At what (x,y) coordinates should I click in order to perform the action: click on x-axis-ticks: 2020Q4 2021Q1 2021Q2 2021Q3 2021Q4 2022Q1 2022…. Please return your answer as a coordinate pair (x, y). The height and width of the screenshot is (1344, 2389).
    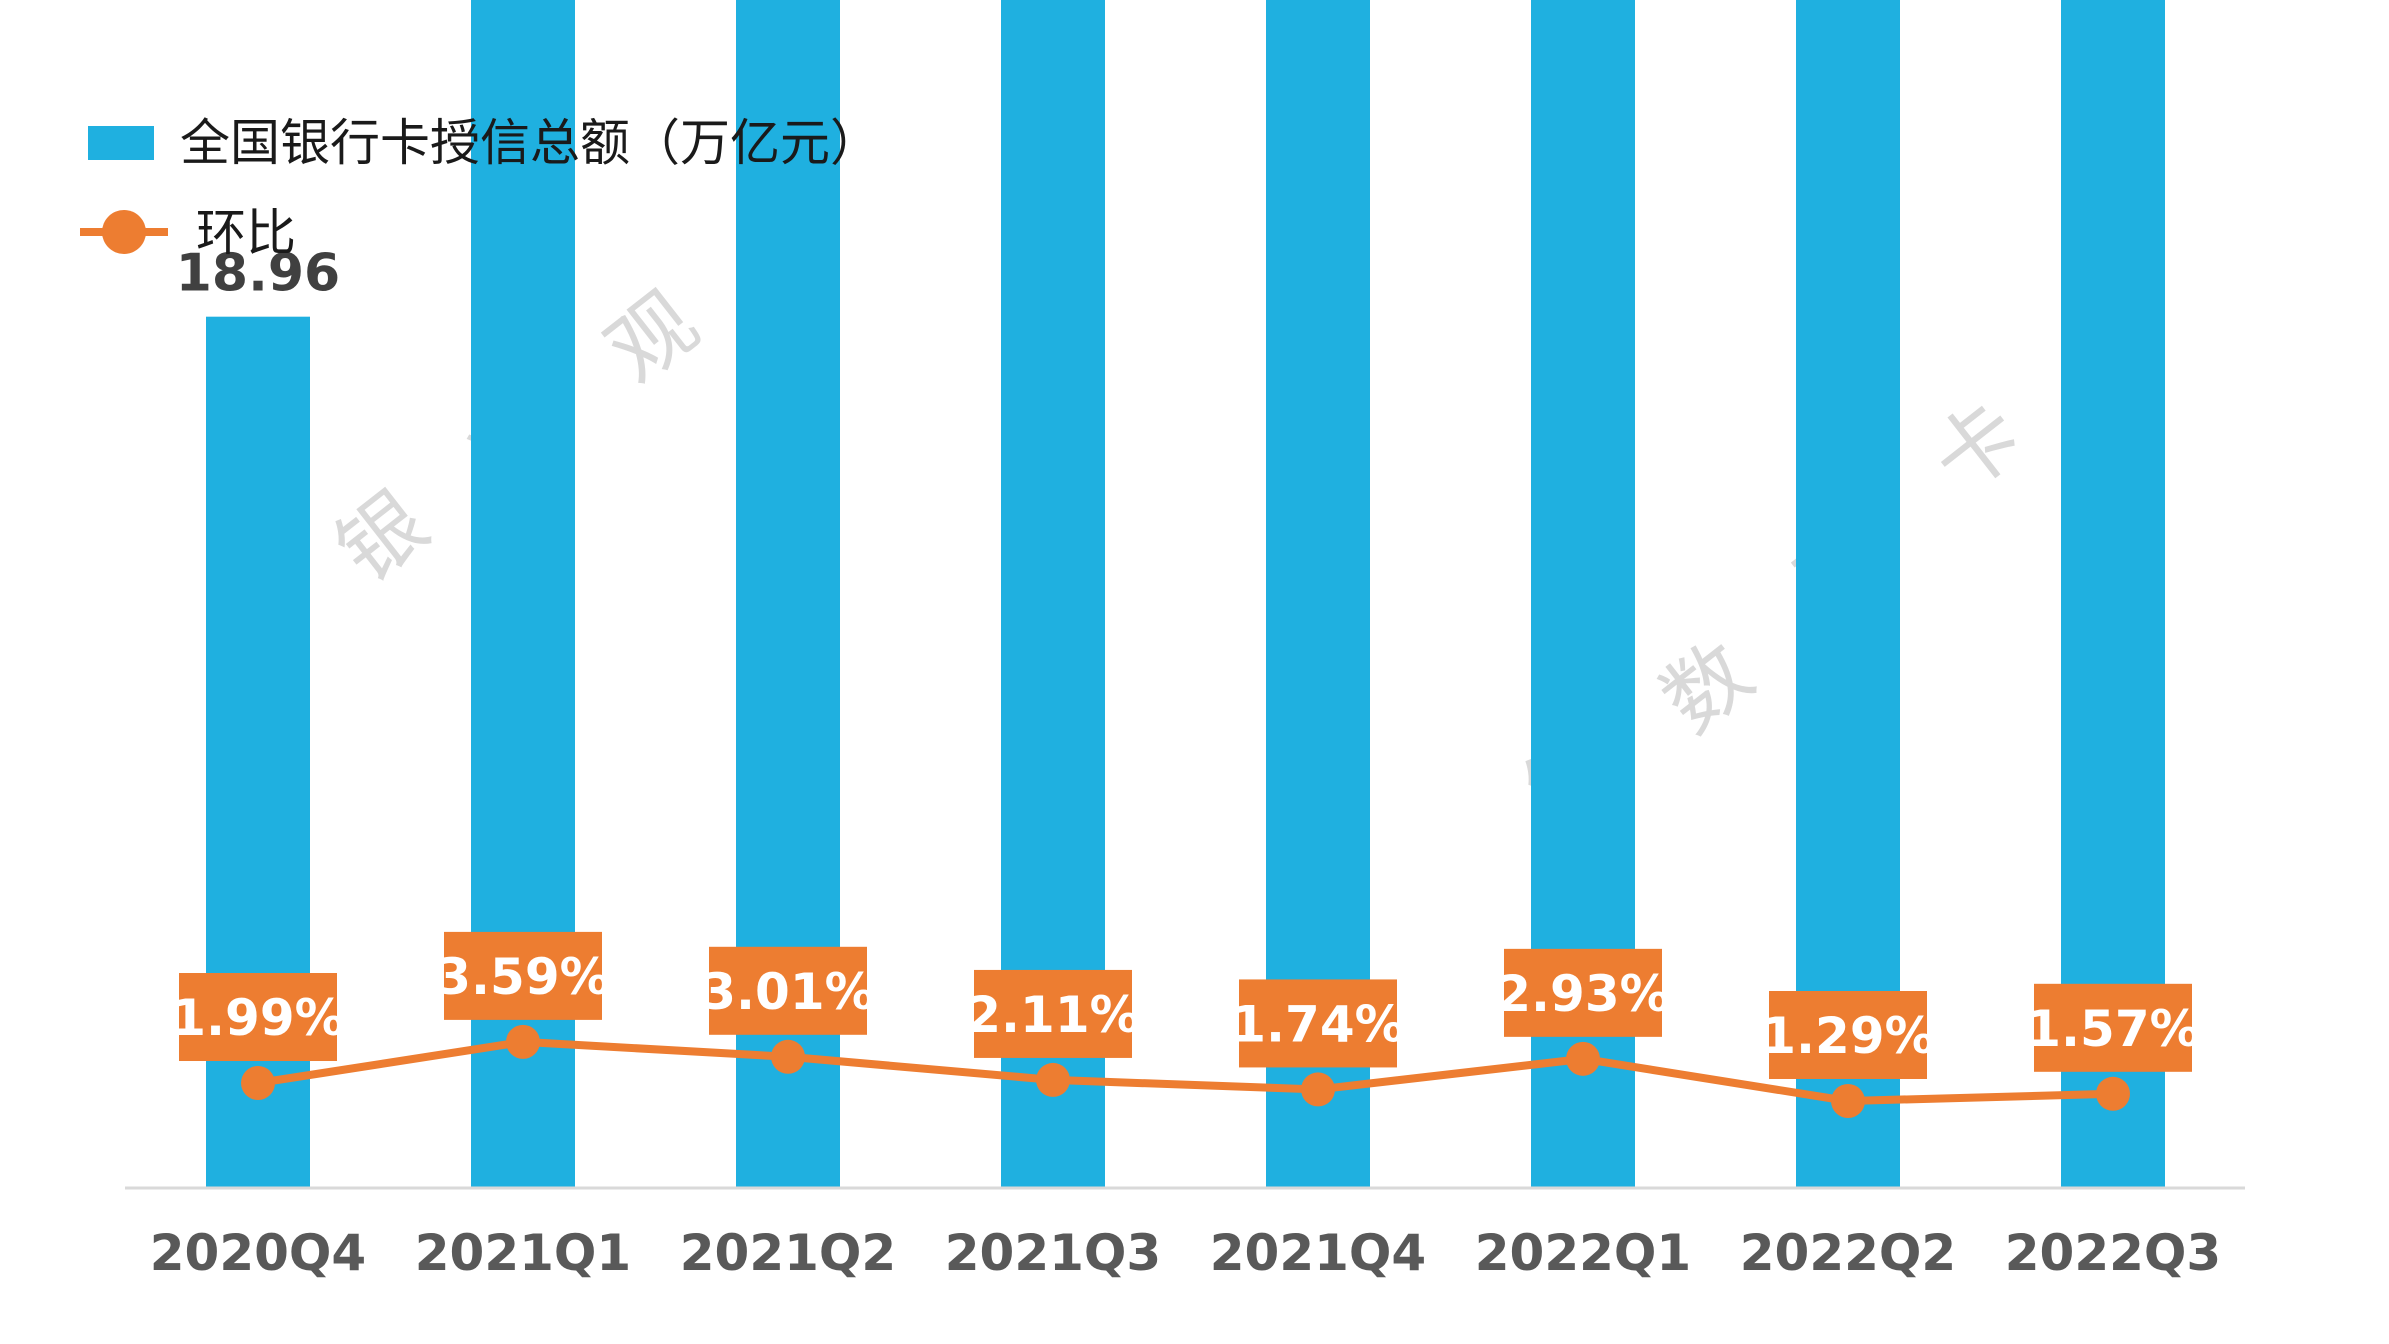
    Looking at the image, I should click on (1185, 1253).